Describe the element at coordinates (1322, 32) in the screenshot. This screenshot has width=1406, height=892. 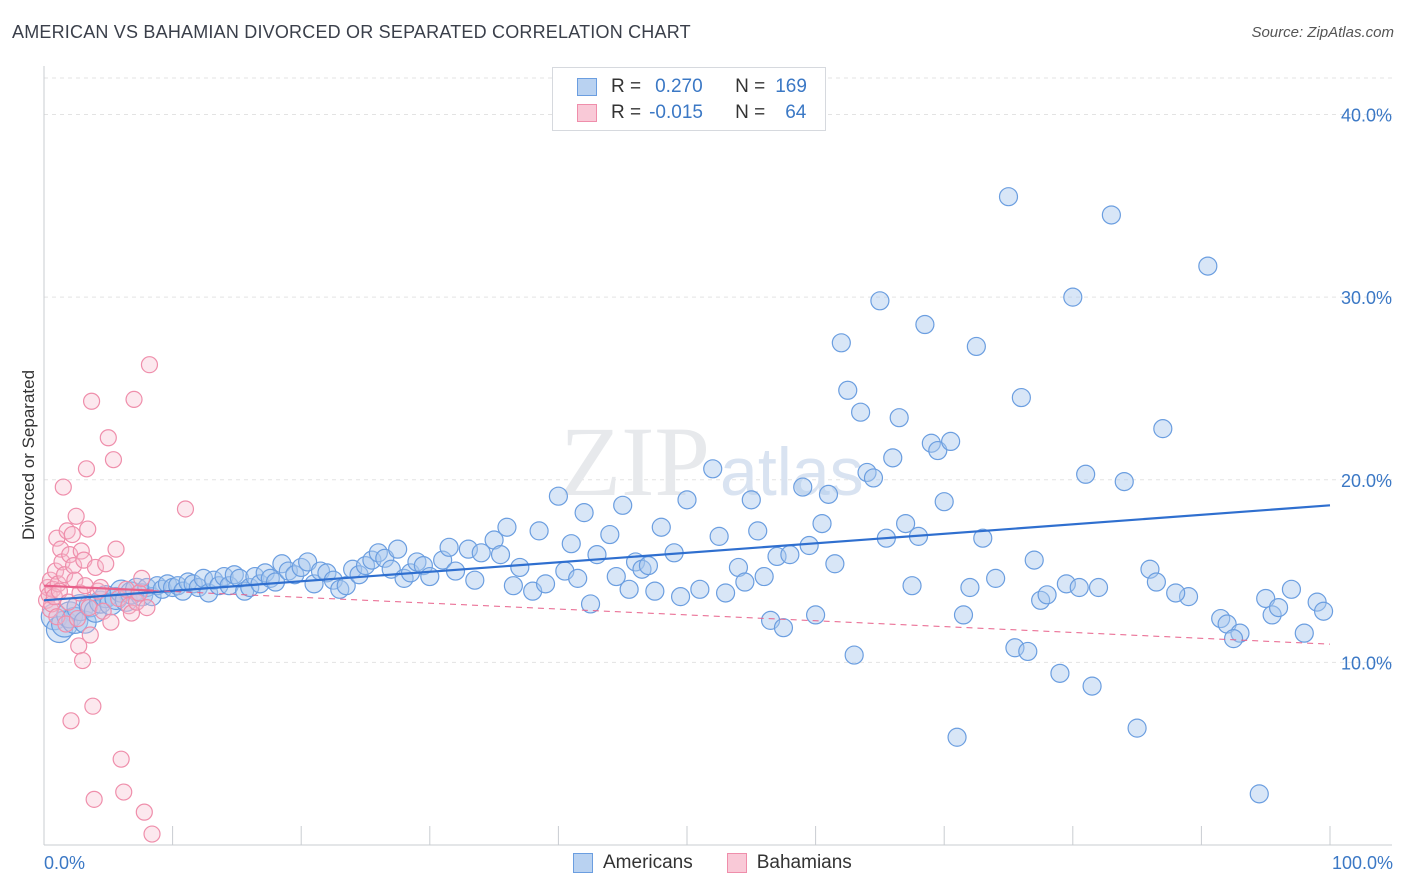
I see `source-label: Source: ZipAtlas.com` at that location.